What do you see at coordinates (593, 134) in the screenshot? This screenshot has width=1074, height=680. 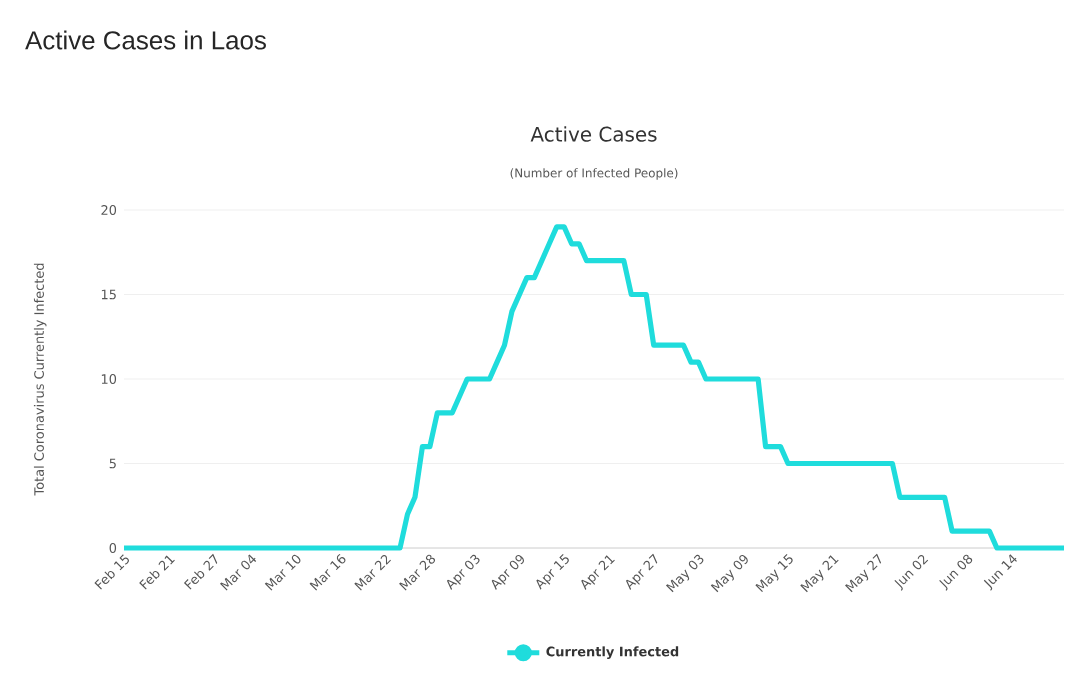 I see `chart-subtitle: Active Cases` at bounding box center [593, 134].